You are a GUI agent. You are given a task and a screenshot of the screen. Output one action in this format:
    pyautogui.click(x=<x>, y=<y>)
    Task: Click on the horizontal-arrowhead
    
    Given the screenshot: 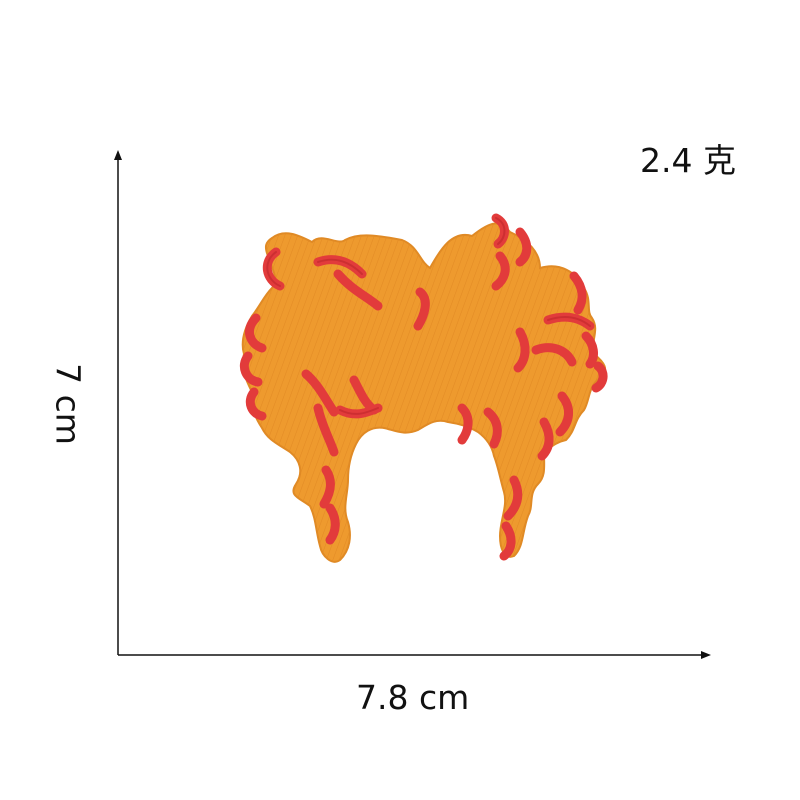 What is the action you would take?
    pyautogui.click(x=706, y=655)
    